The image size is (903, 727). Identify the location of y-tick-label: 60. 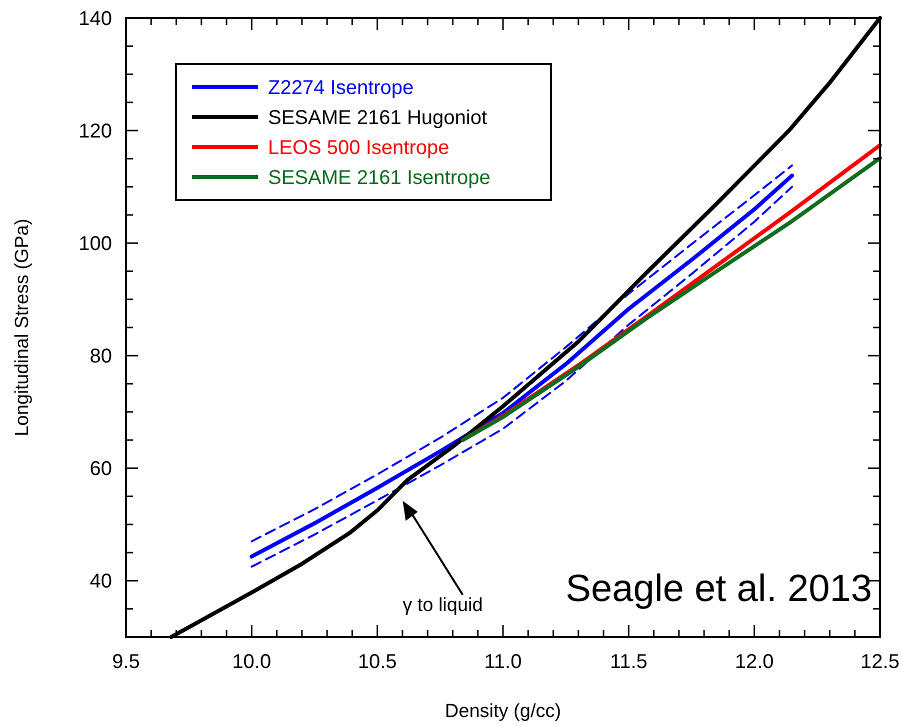
(101, 469).